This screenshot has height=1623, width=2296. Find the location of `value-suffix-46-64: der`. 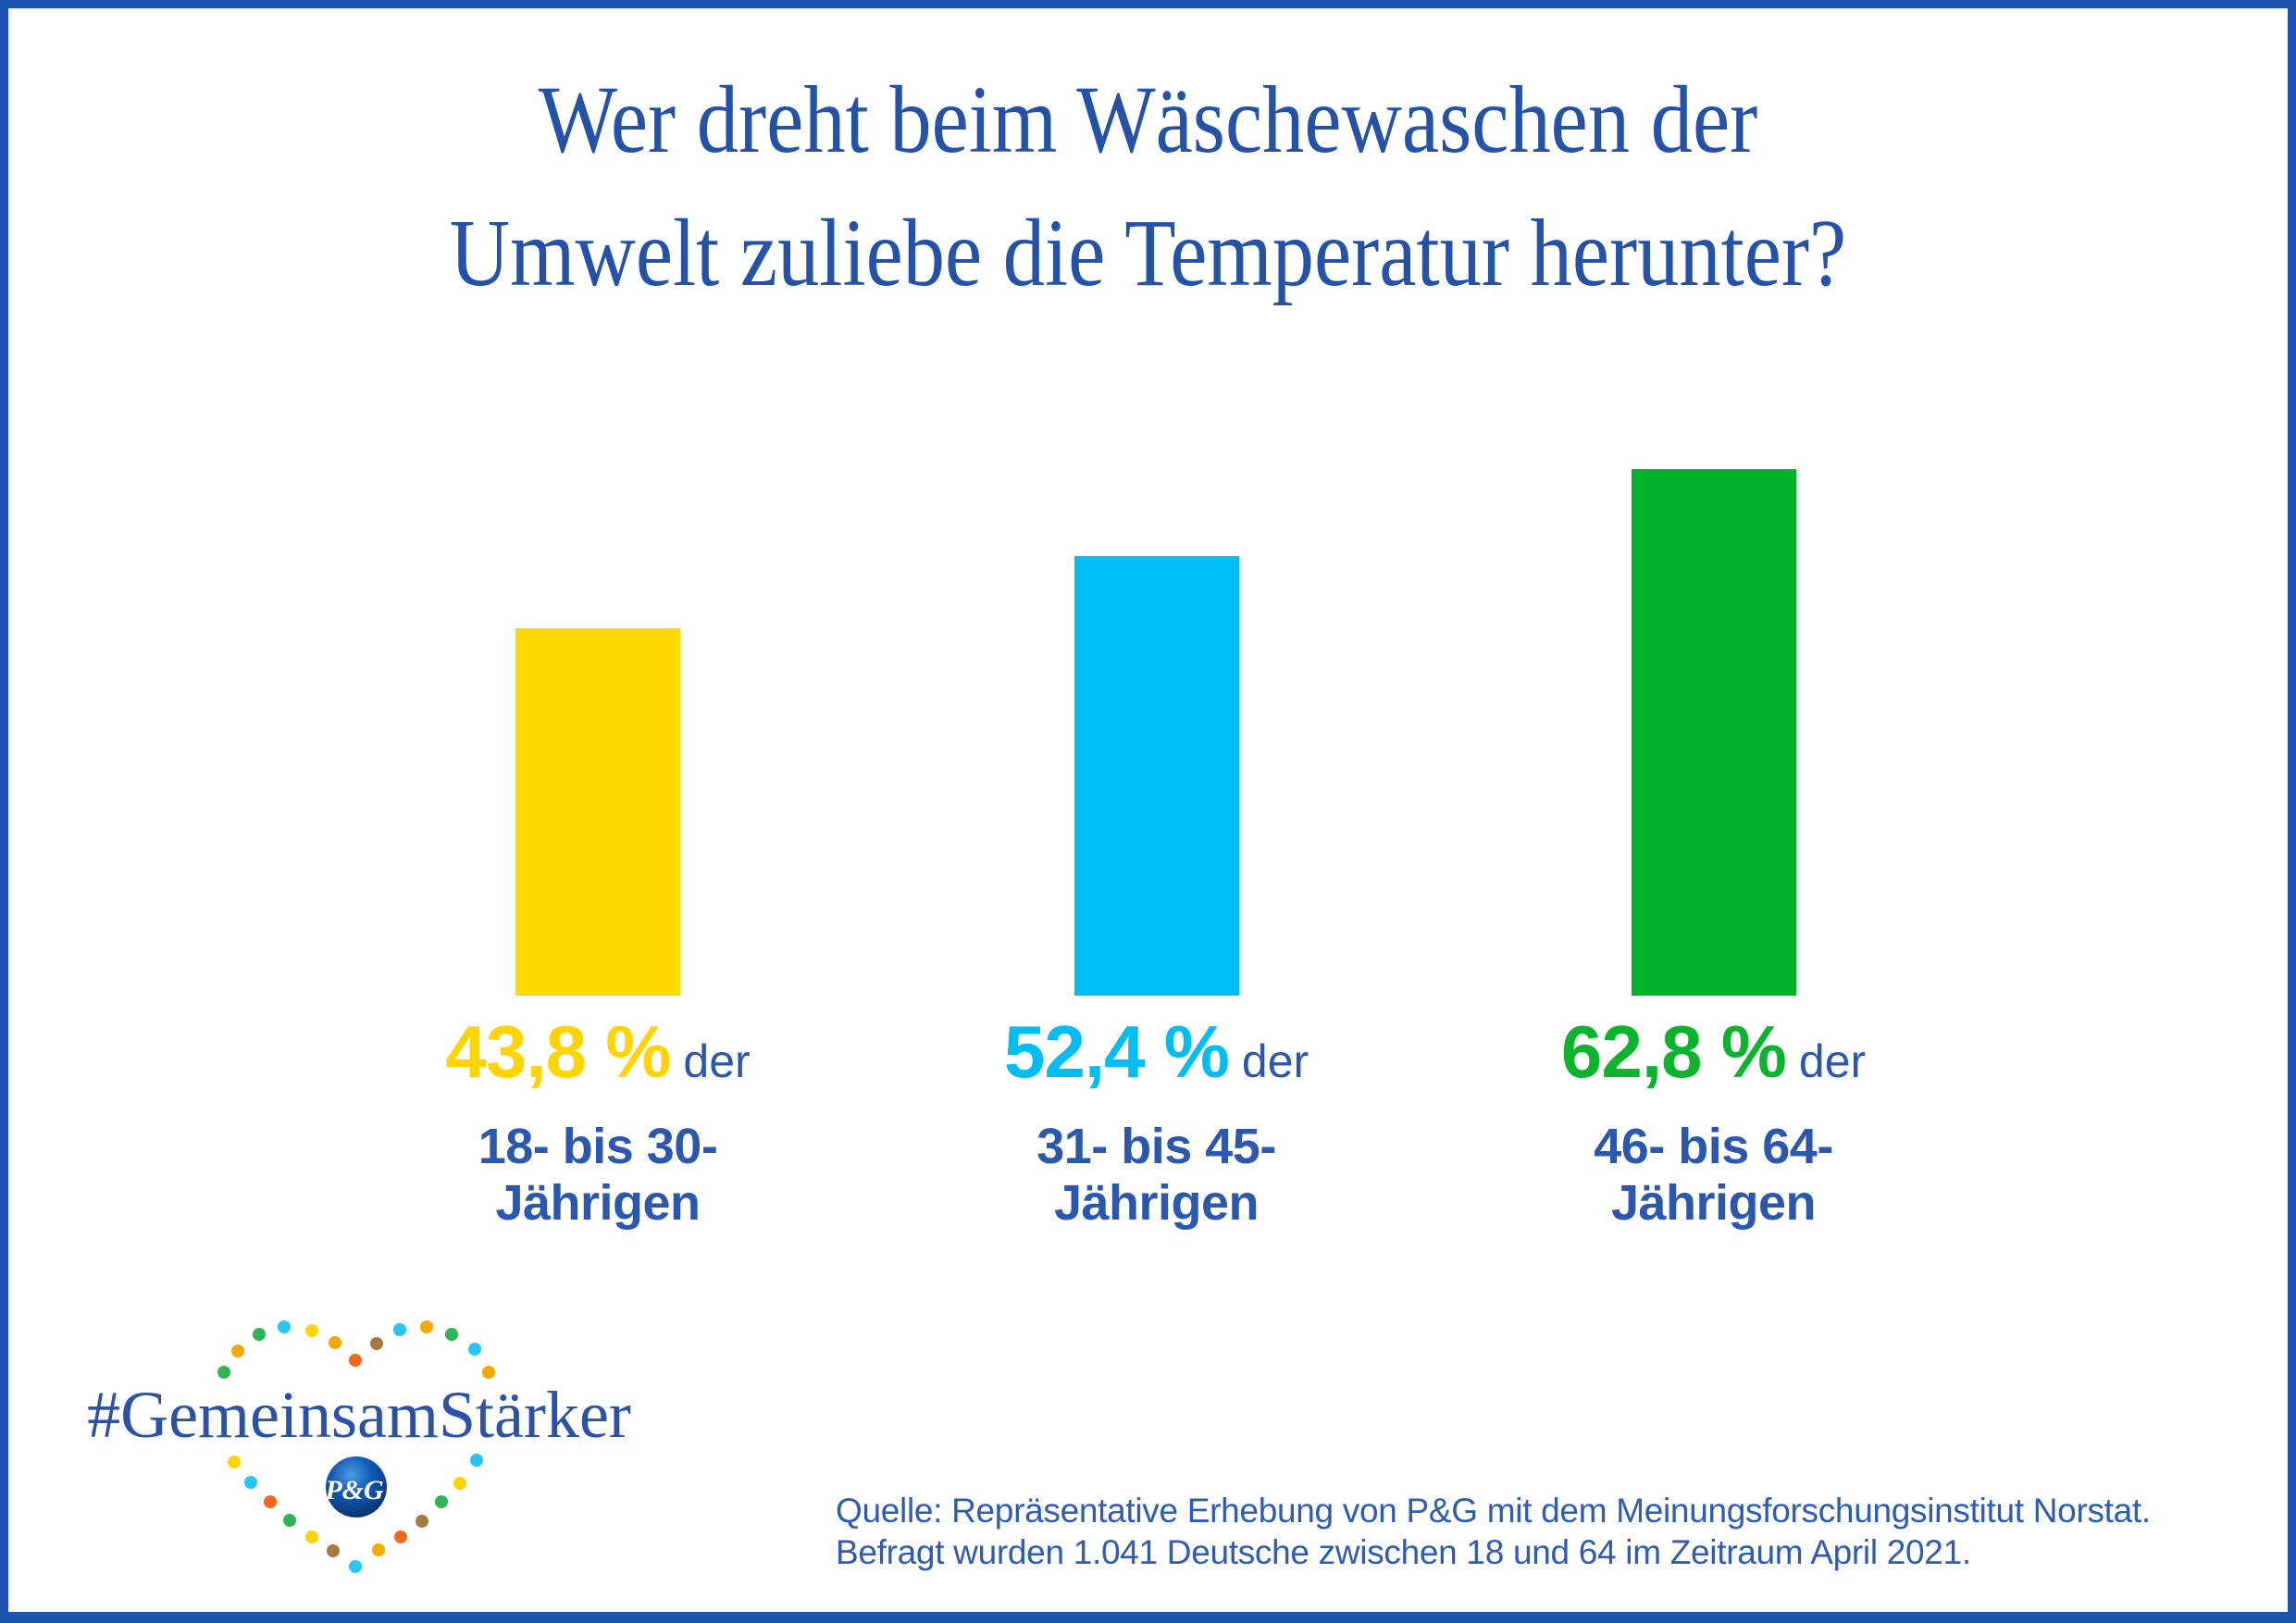

value-suffix-46-64: der is located at coordinates (1833, 1061).